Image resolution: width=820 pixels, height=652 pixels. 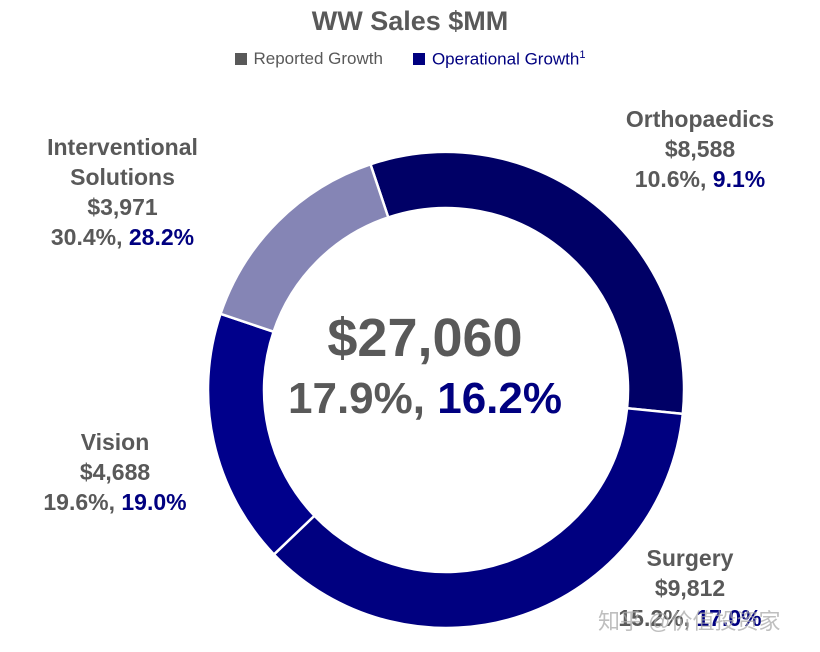 I want to click on label-surgery-value: $9,812, so click(x=690, y=588).